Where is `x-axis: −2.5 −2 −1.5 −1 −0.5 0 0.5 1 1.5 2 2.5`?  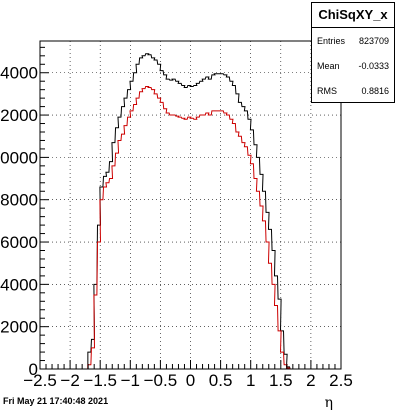
x-axis: −2.5 −2 −1.5 −1 −0.5 0 0.5 1 1.5 2 2.5 is located at coordinates (188, 375).